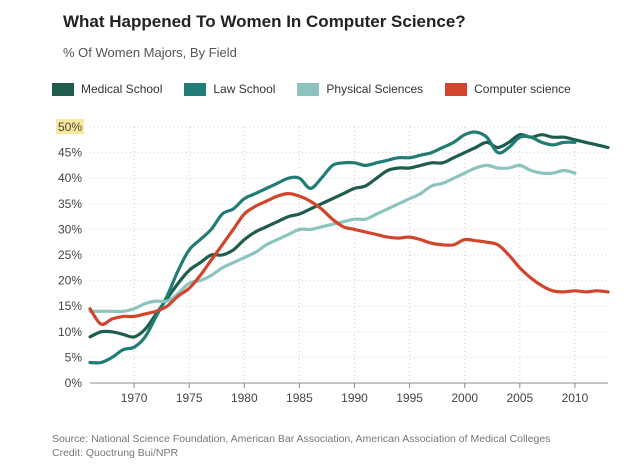 Image resolution: width=644 pixels, height=476 pixels. What do you see at coordinates (519, 398) in the screenshot?
I see `x-tick-label: 2005` at bounding box center [519, 398].